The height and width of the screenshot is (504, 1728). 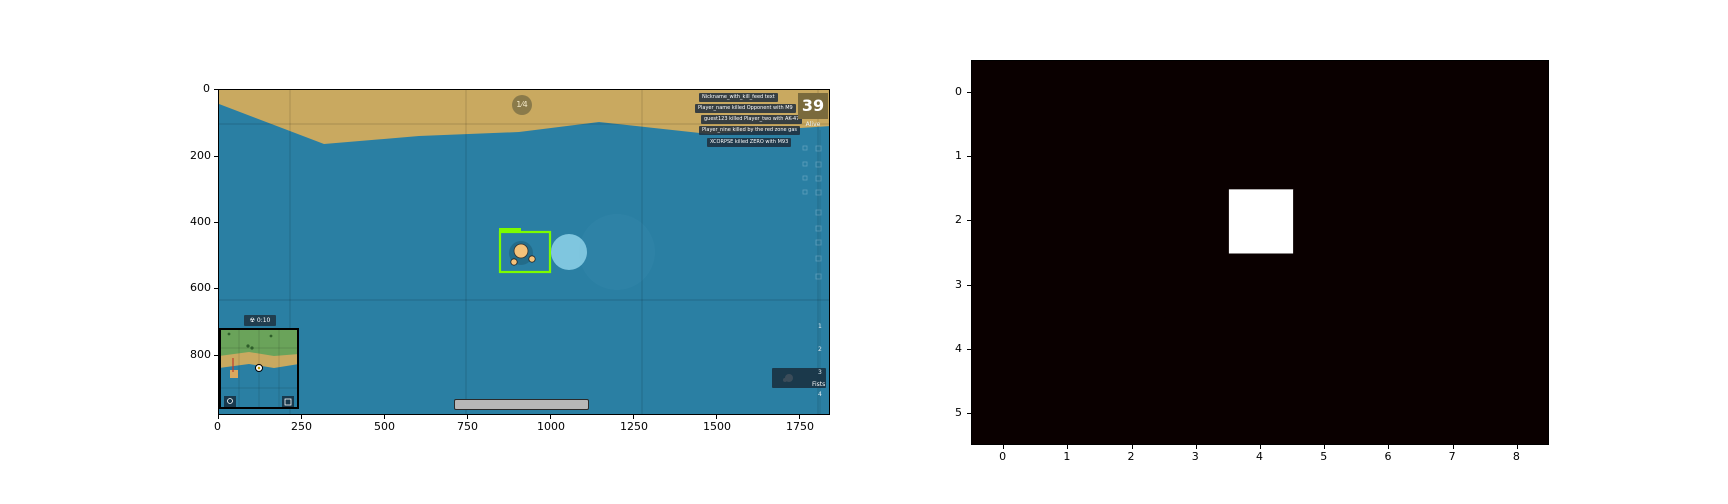 What do you see at coordinates (200, 221) in the screenshot?
I see `game-y-tick: 400` at bounding box center [200, 221].